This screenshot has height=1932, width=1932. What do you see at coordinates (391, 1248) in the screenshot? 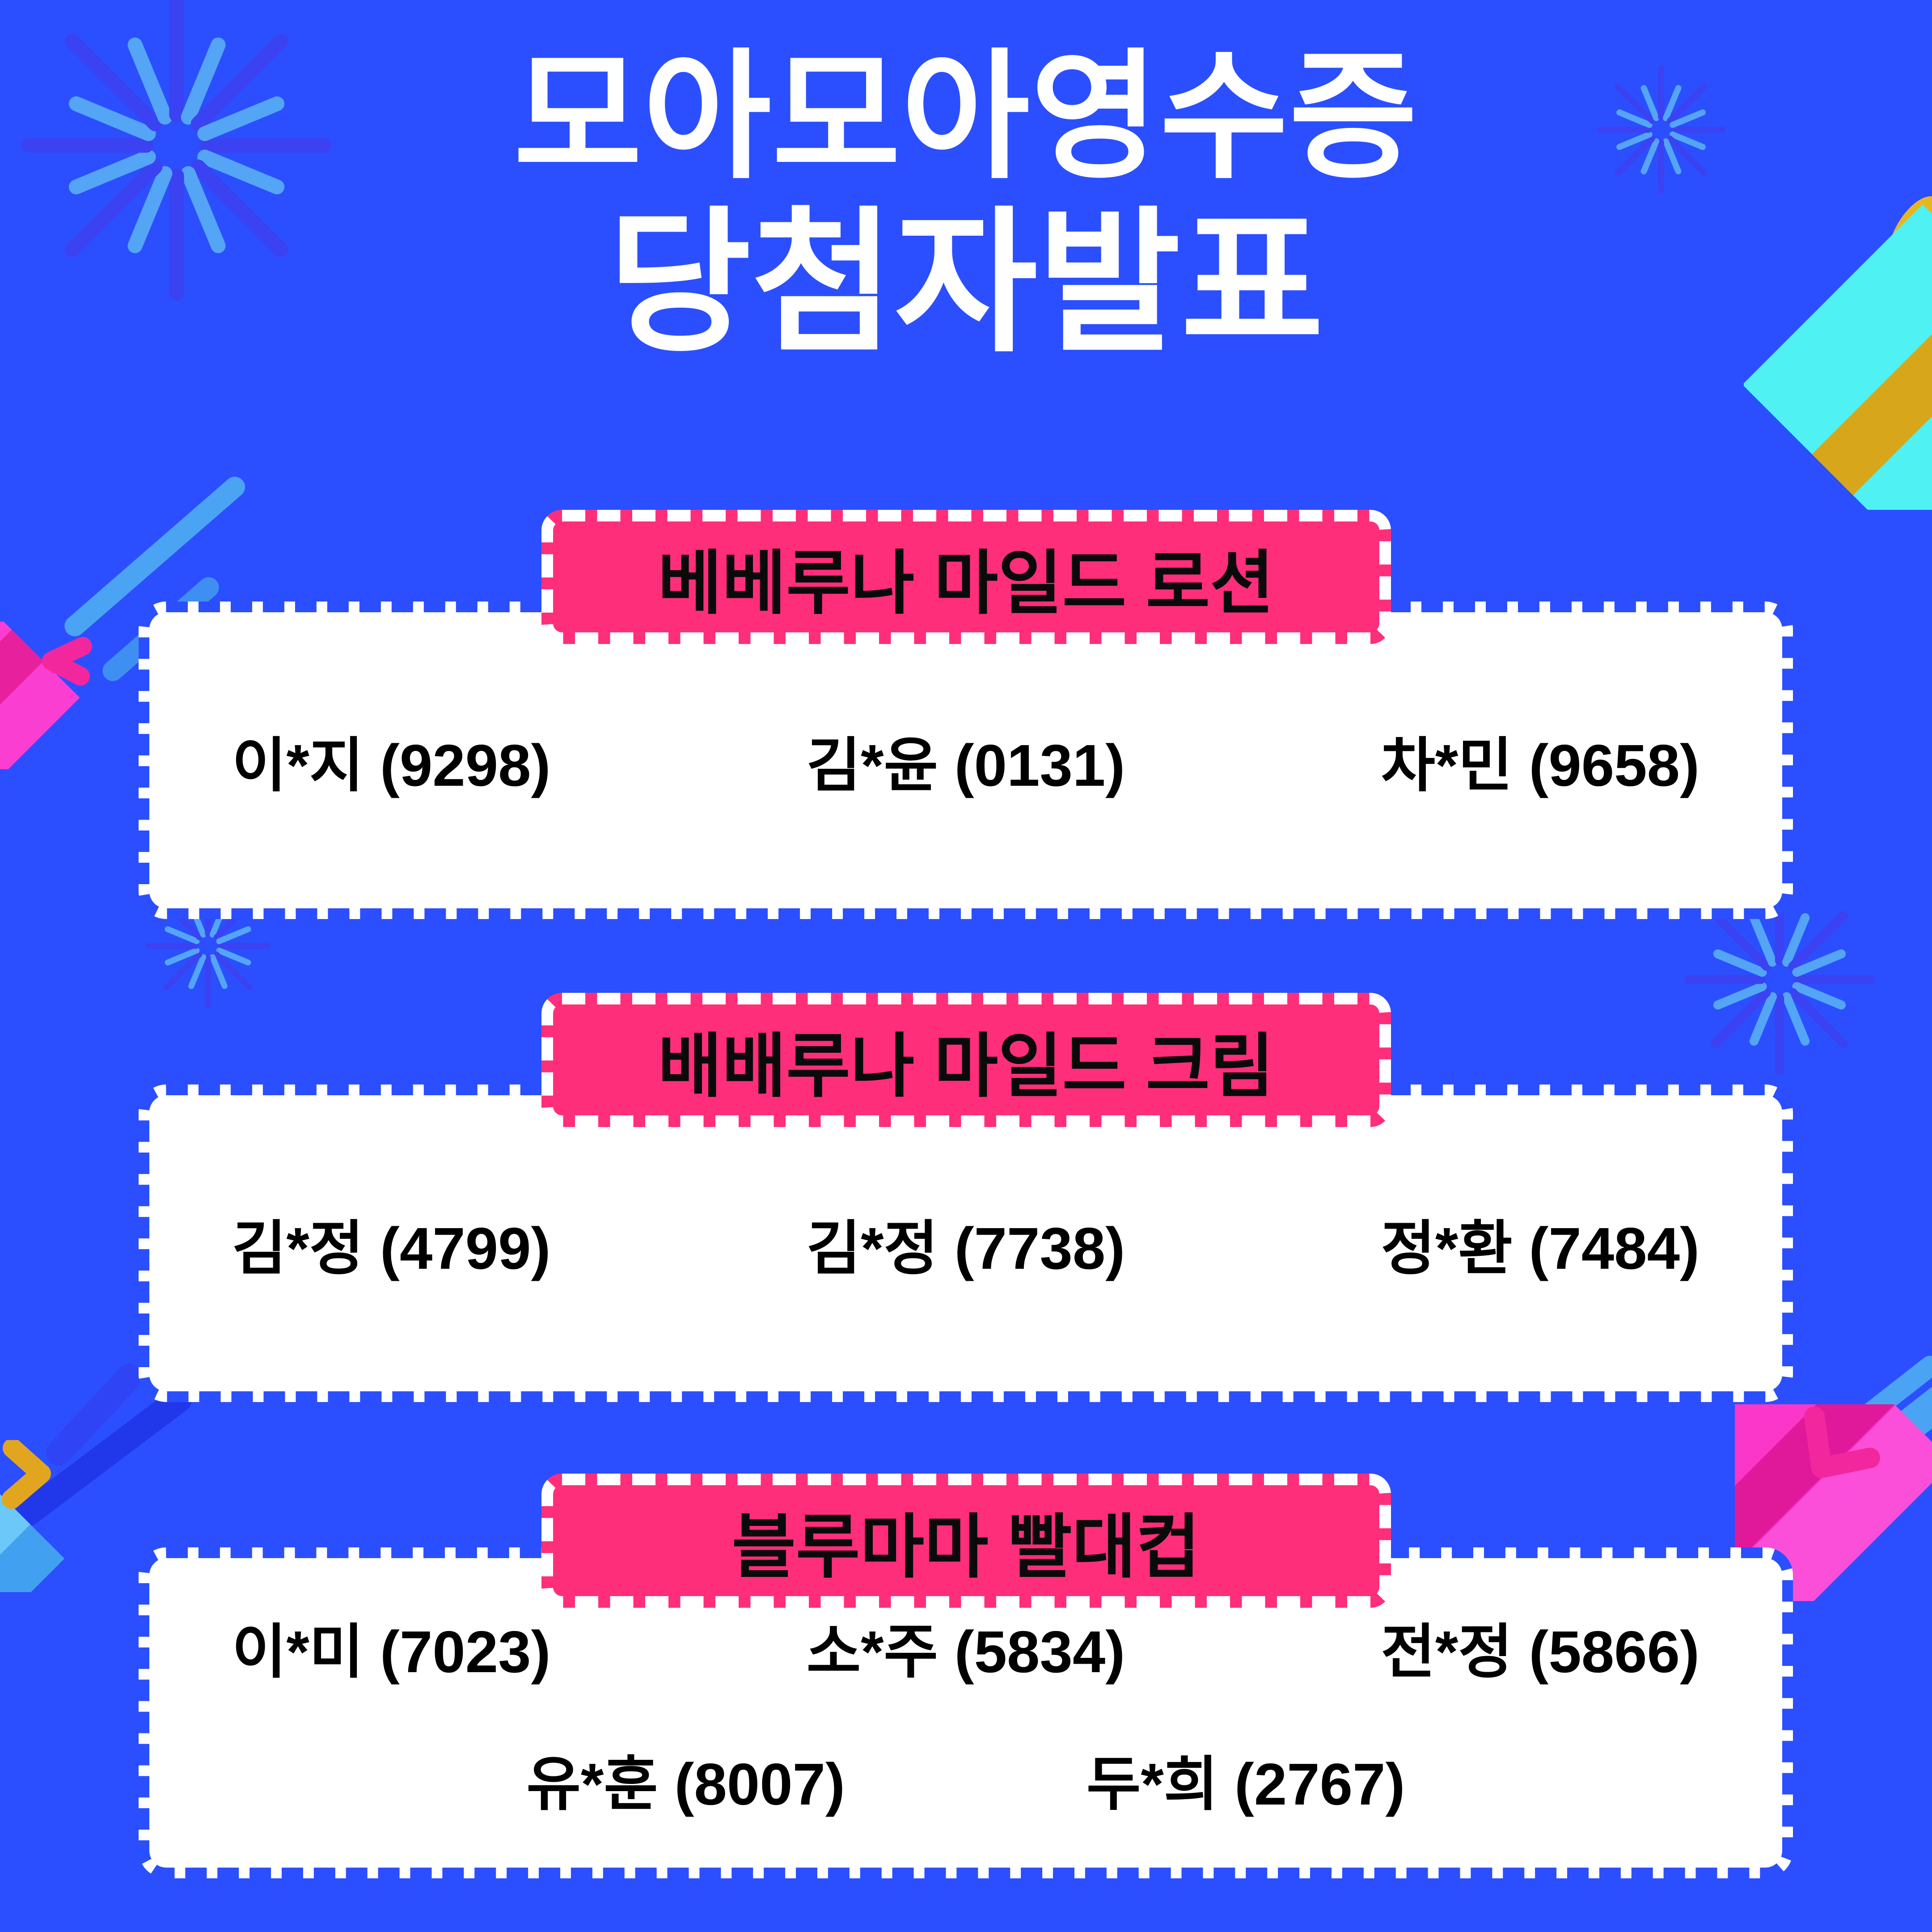
I see `winner-entry: 김*정 (4799)` at bounding box center [391, 1248].